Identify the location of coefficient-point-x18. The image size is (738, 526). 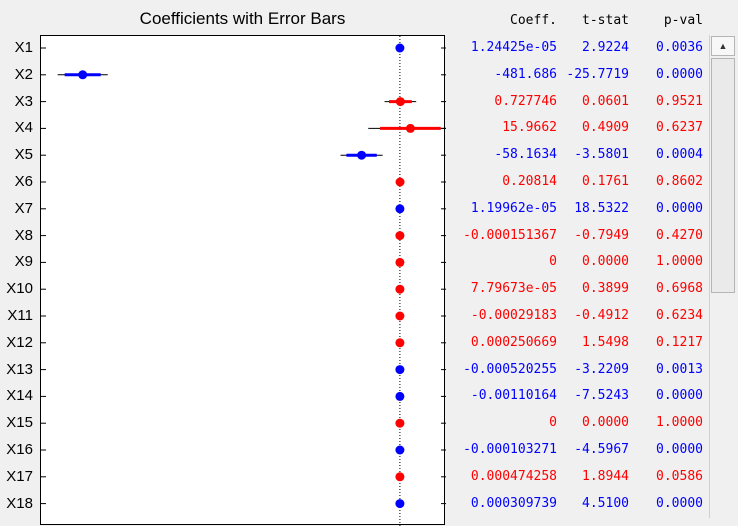
(400, 504).